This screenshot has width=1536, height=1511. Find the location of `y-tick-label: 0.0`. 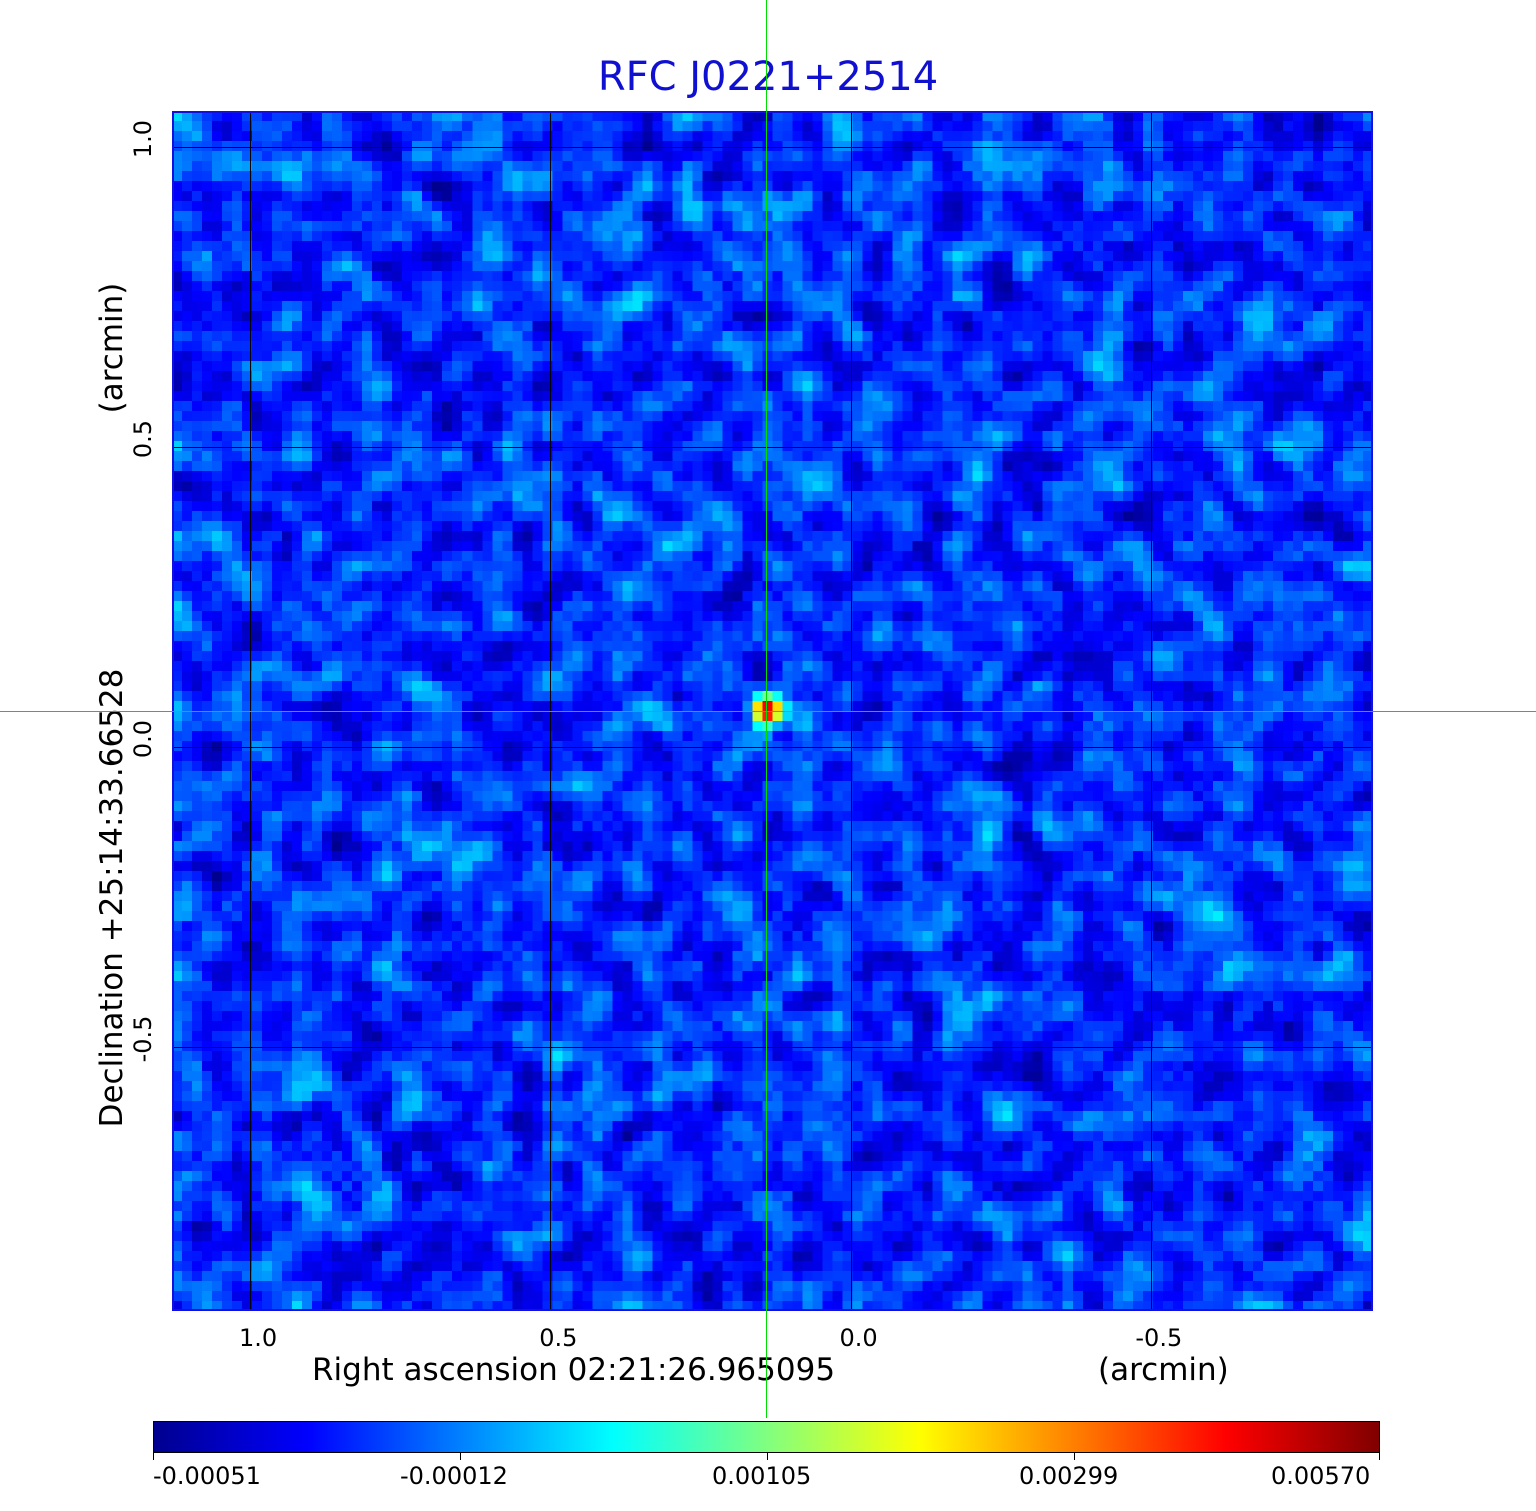

y-tick-label: 0.0 is located at coordinates (143, 739).